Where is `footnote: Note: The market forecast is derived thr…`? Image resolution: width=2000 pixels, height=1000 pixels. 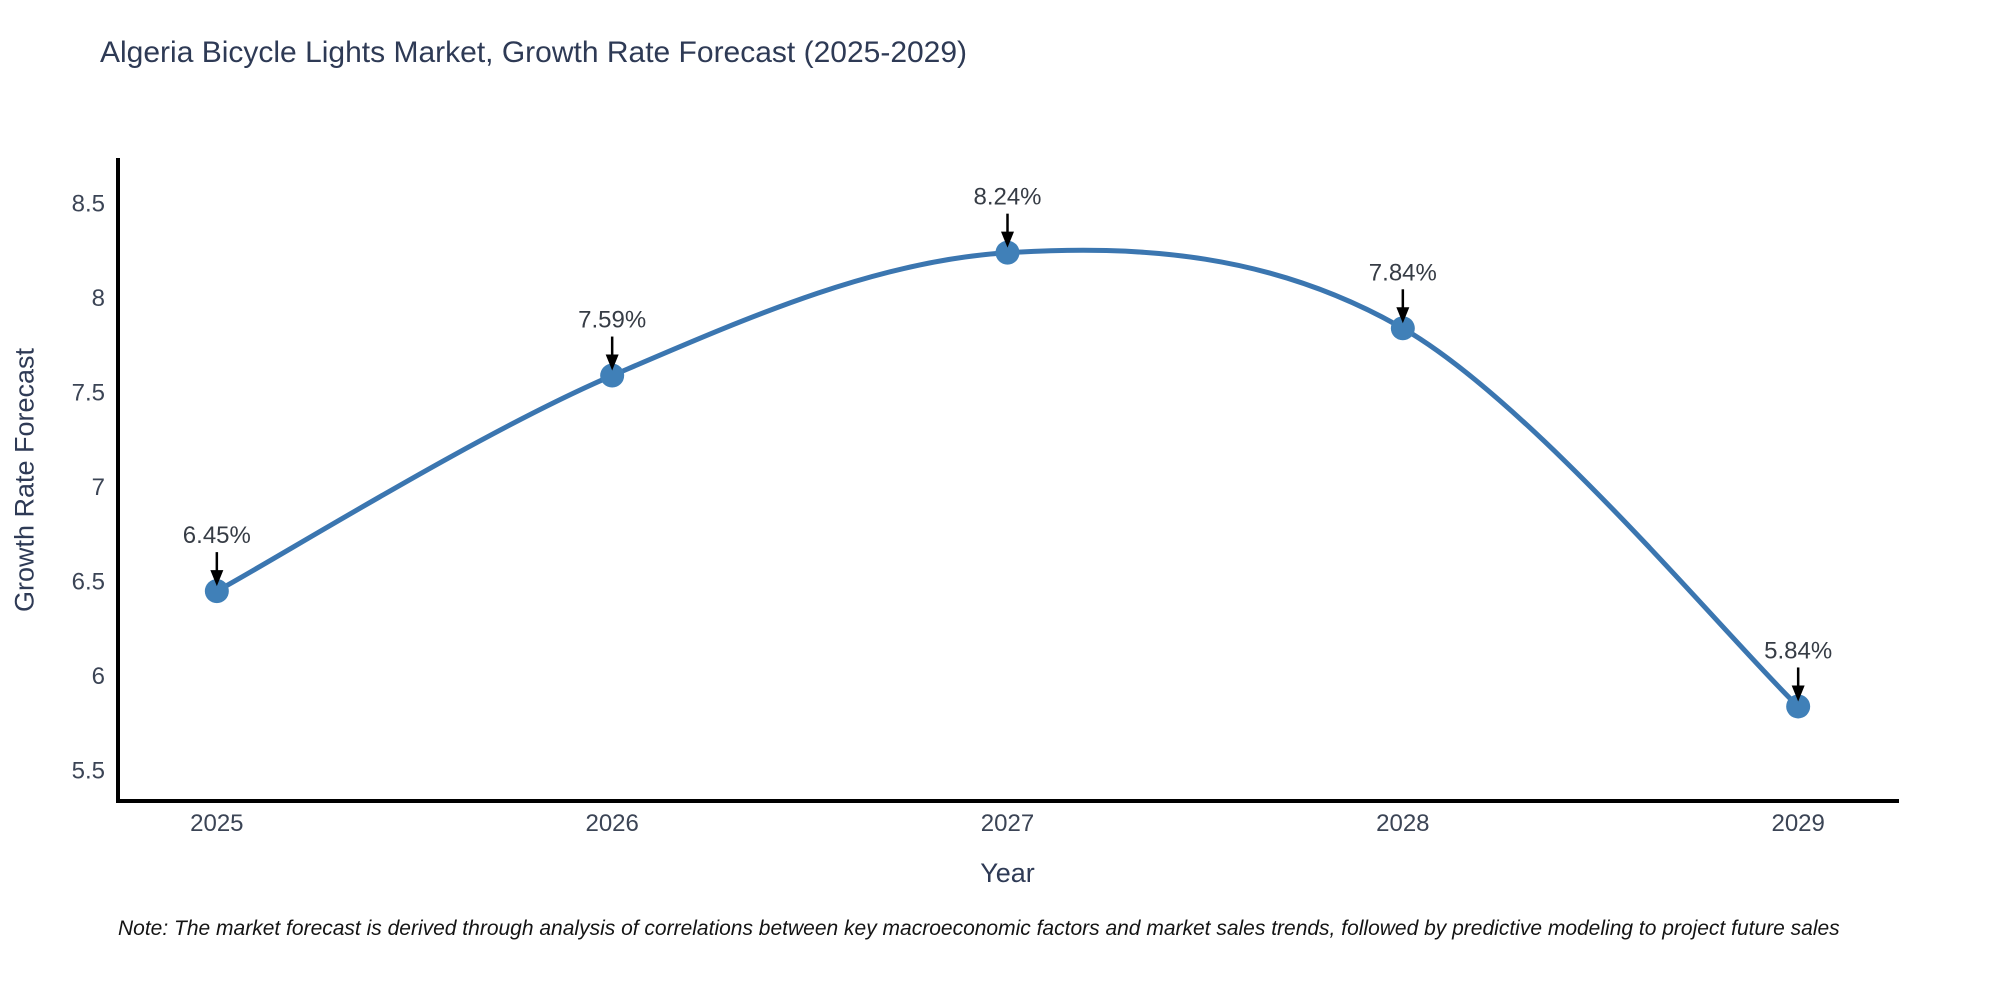 footnote: Note: The market forecast is derived thr… is located at coordinates (979, 928).